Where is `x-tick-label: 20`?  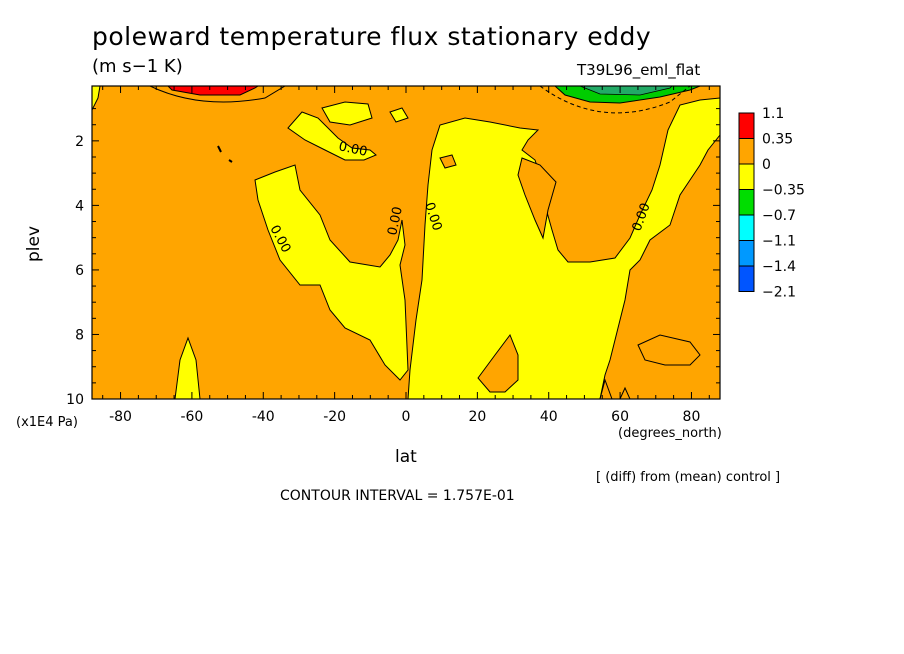
x-tick-label: 20 is located at coordinates (477, 417).